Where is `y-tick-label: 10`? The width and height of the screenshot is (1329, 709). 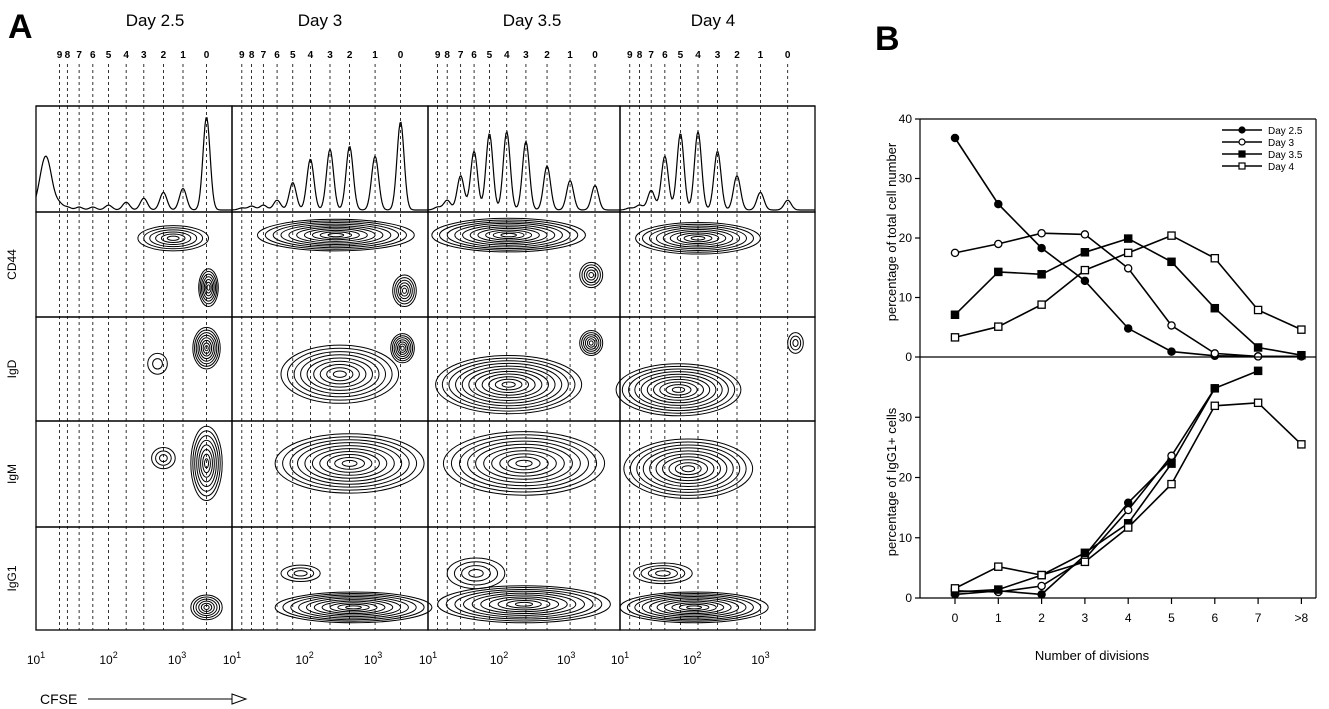
y-tick-label: 10 is located at coordinates (906, 538).